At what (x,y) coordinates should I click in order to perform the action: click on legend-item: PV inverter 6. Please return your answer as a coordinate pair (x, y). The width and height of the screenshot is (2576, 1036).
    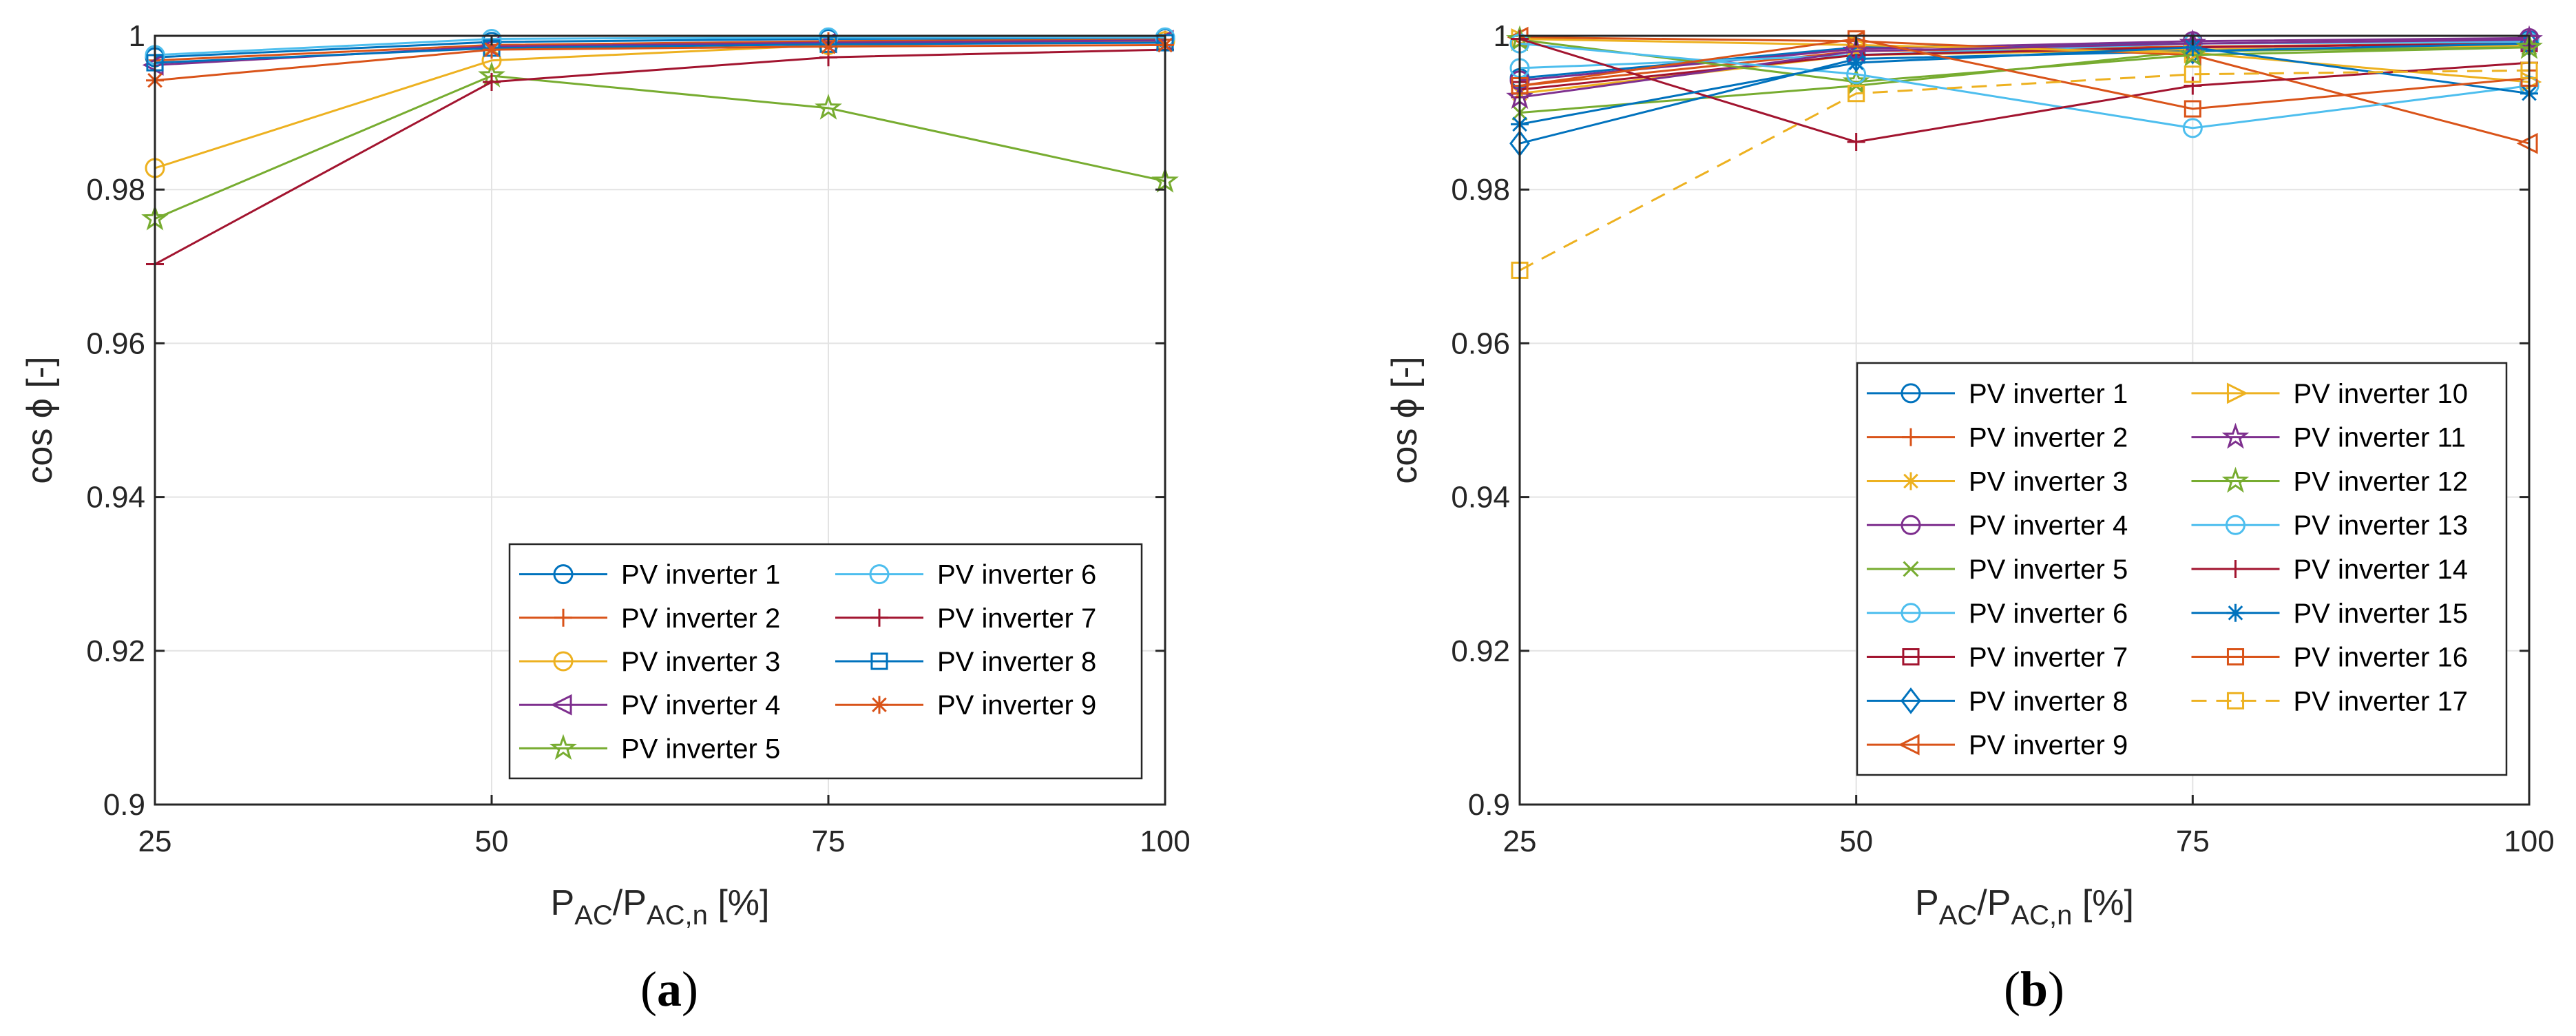
    Looking at the image, I should click on (1997, 614).